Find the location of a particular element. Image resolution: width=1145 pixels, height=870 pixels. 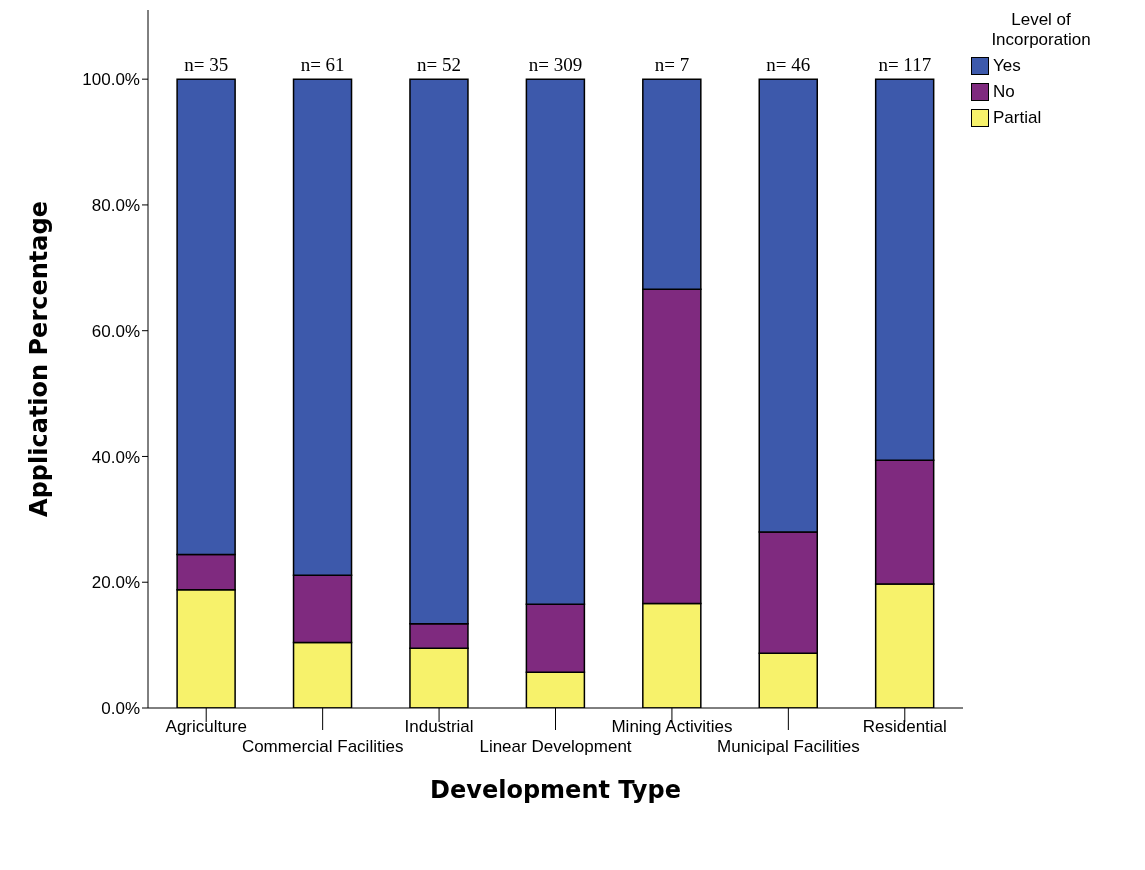

annotation: n= 309 is located at coordinates (555, 65).